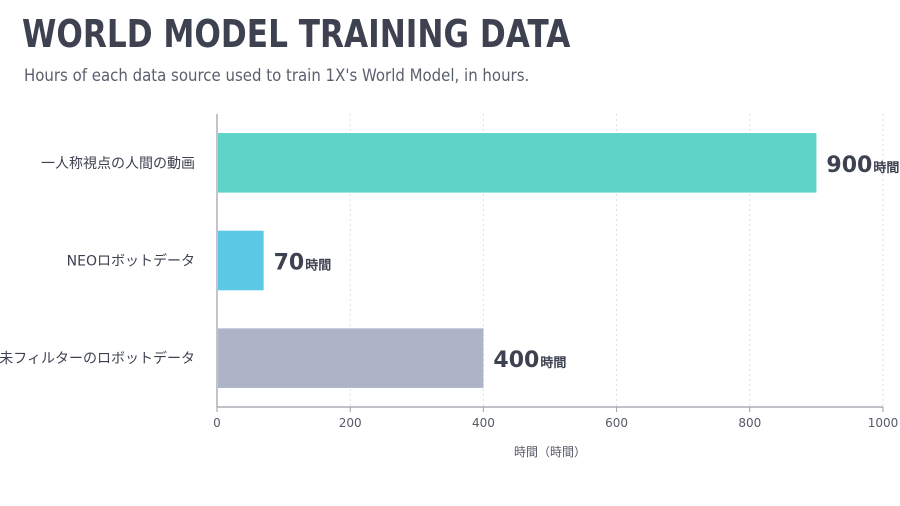 The width and height of the screenshot is (900, 506). I want to click on x-tick-label: 0, so click(217, 423).